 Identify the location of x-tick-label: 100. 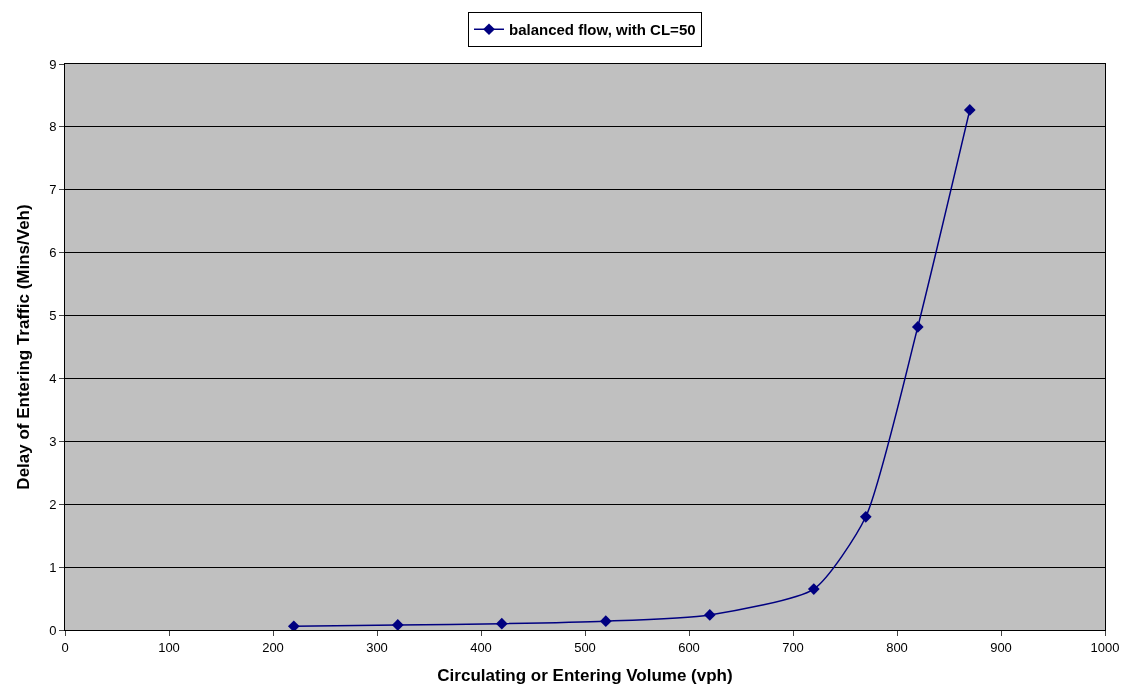
(169, 647).